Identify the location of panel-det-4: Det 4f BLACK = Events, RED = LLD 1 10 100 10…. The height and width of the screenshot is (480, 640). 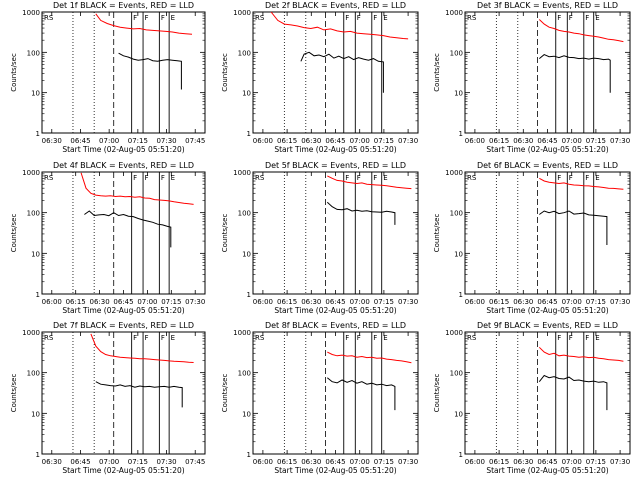
(108, 238).